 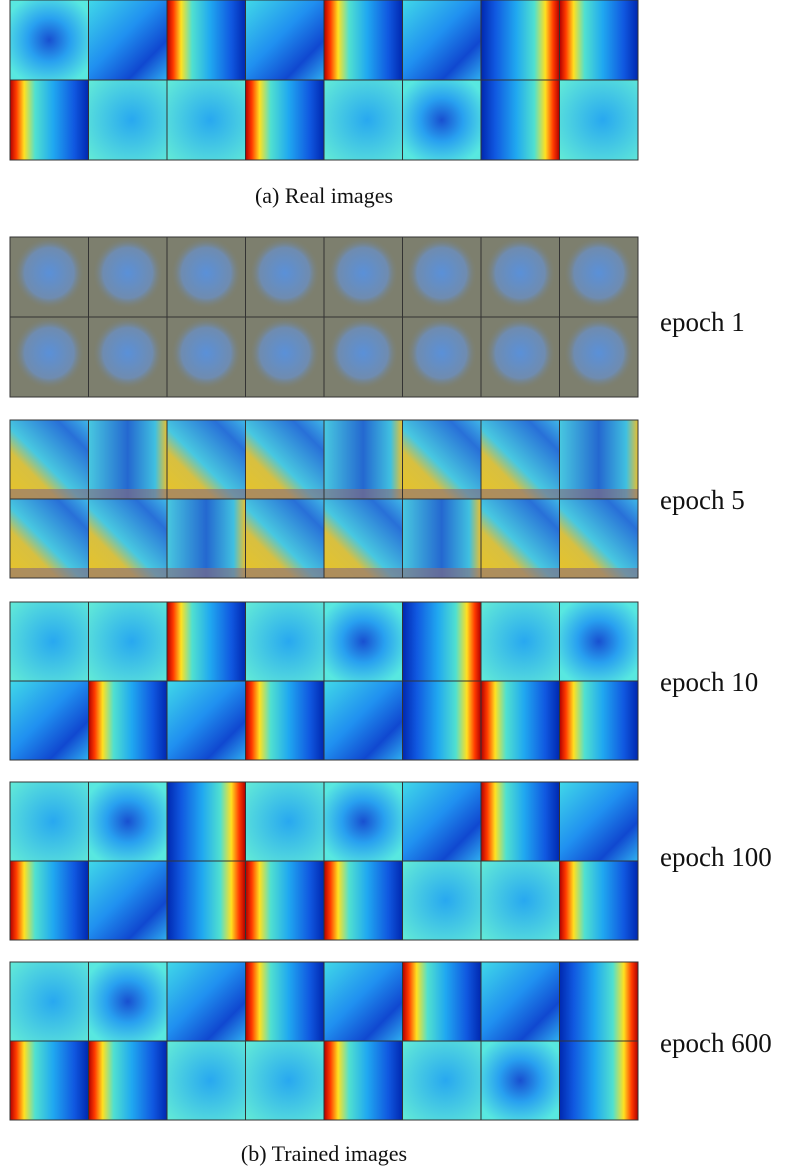 What do you see at coordinates (709, 682) in the screenshot?
I see `epoch-label: epoch 10` at bounding box center [709, 682].